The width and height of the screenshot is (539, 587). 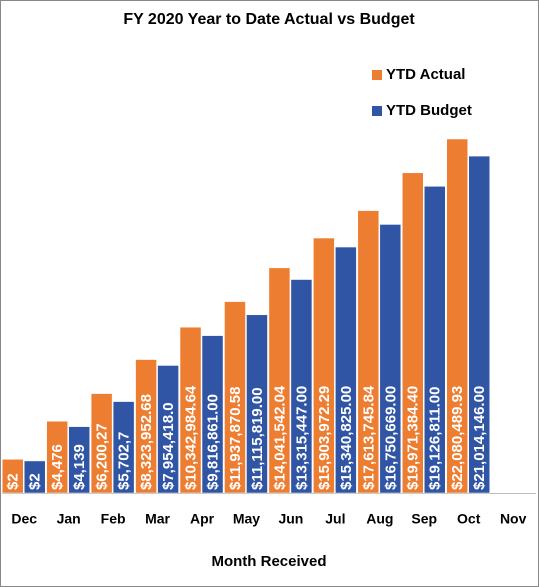 I want to click on data-label: $9,816,861.00, so click(x=212, y=442).